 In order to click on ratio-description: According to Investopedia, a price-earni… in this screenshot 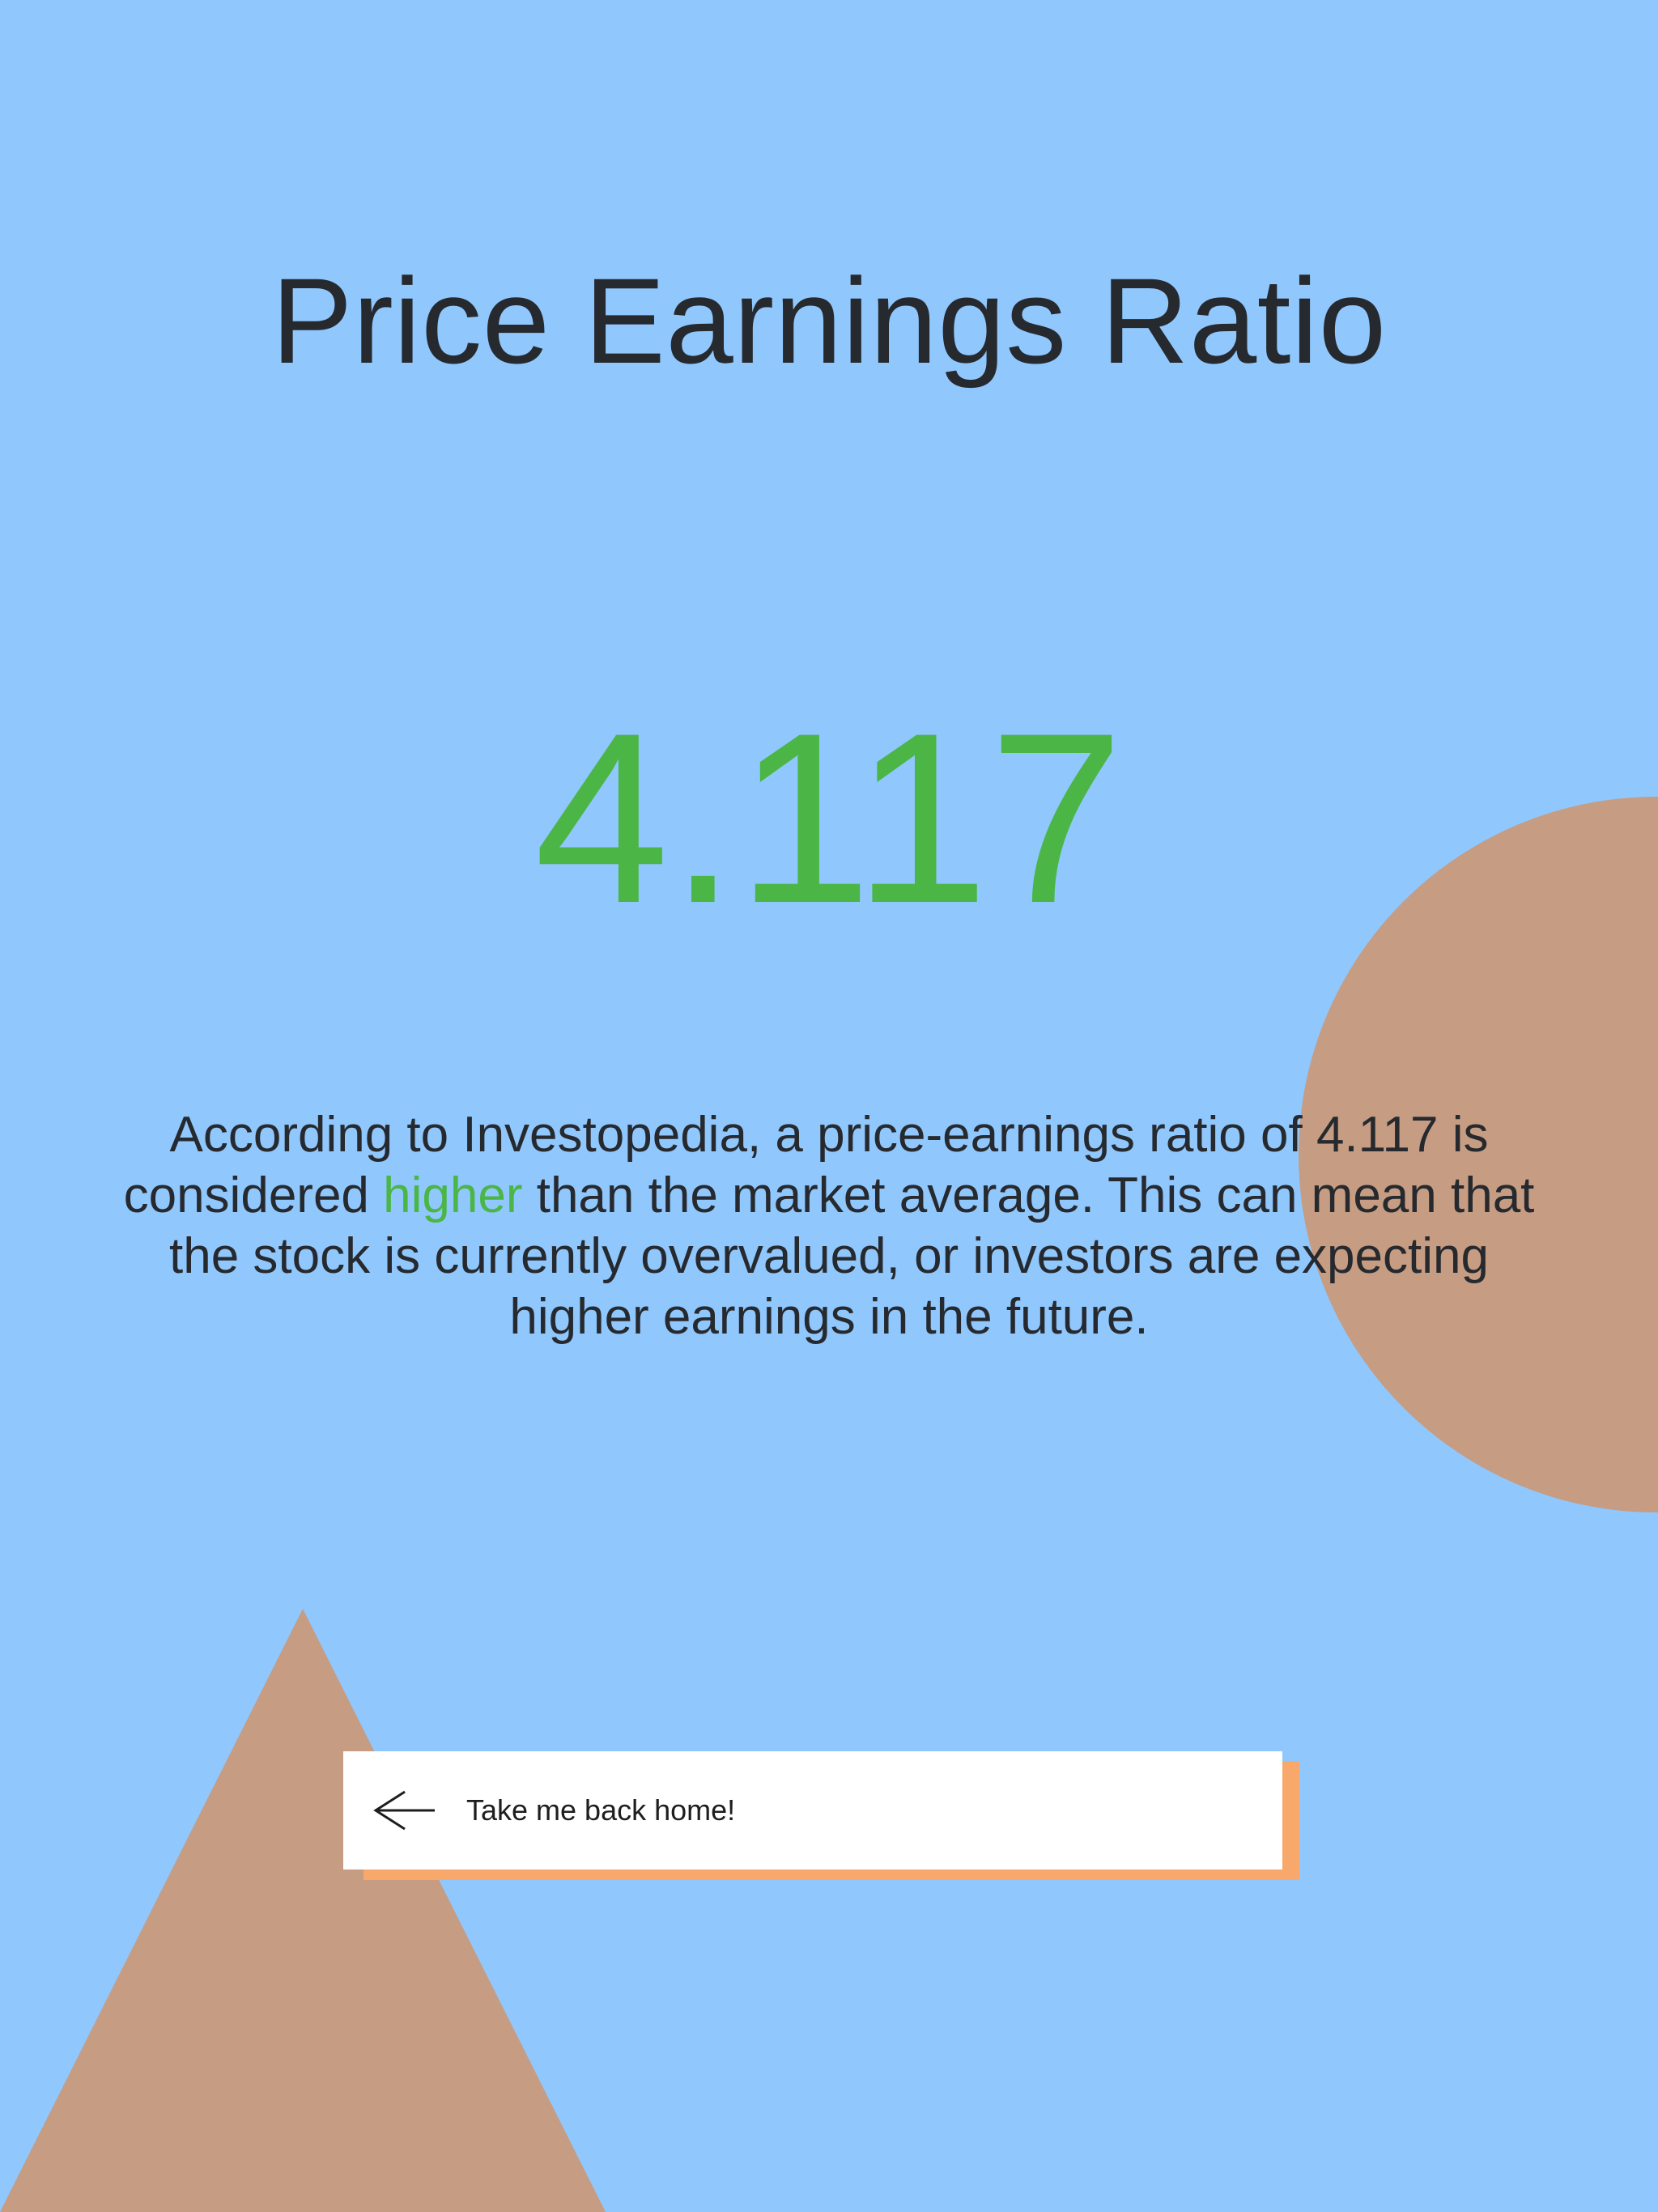, I will do `click(829, 1226)`.